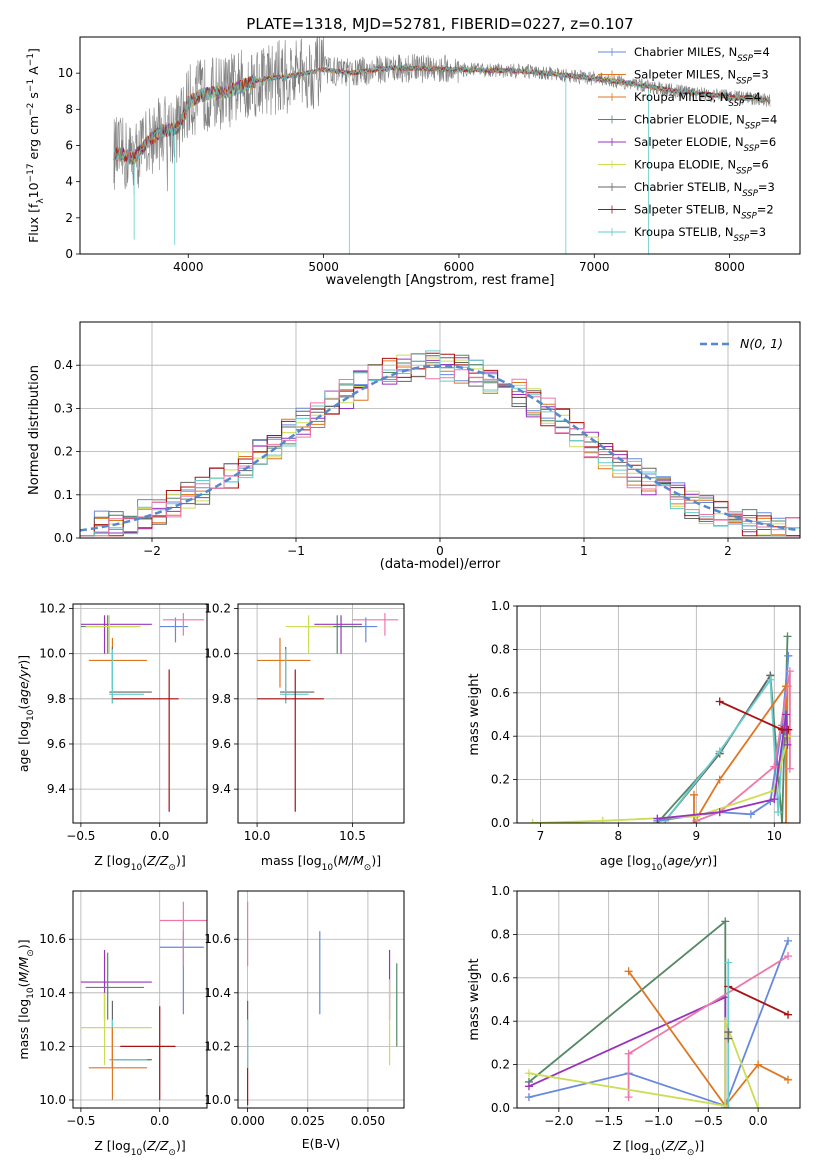 This screenshot has height=1174, width=819. I want to click on y-tick-label: 1.0, so click(500, 606).